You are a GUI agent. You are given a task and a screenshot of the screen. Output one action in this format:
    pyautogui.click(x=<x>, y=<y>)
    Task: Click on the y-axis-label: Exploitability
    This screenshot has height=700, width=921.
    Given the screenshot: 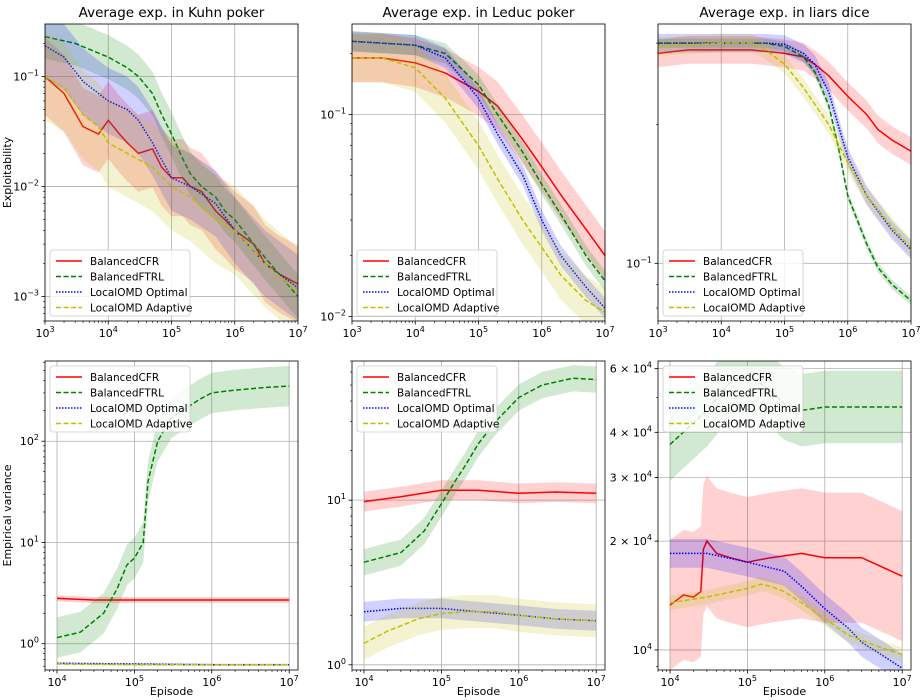 What is the action you would take?
    pyautogui.click(x=7, y=172)
    